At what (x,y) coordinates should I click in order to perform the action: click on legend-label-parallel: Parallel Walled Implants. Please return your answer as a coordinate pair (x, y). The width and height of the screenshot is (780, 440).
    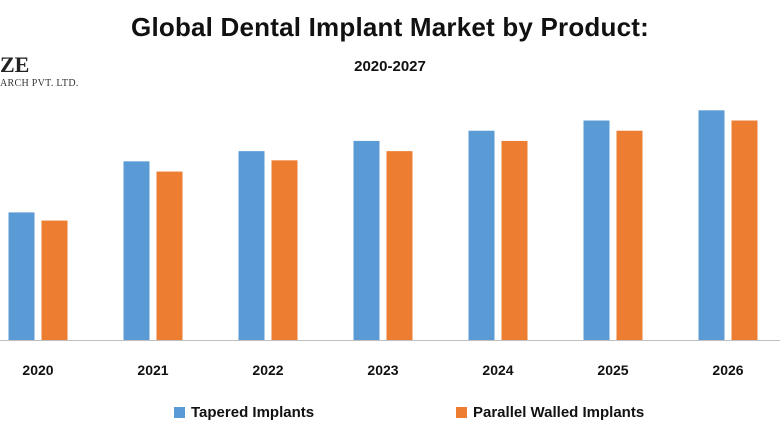
    Looking at the image, I should click on (559, 412).